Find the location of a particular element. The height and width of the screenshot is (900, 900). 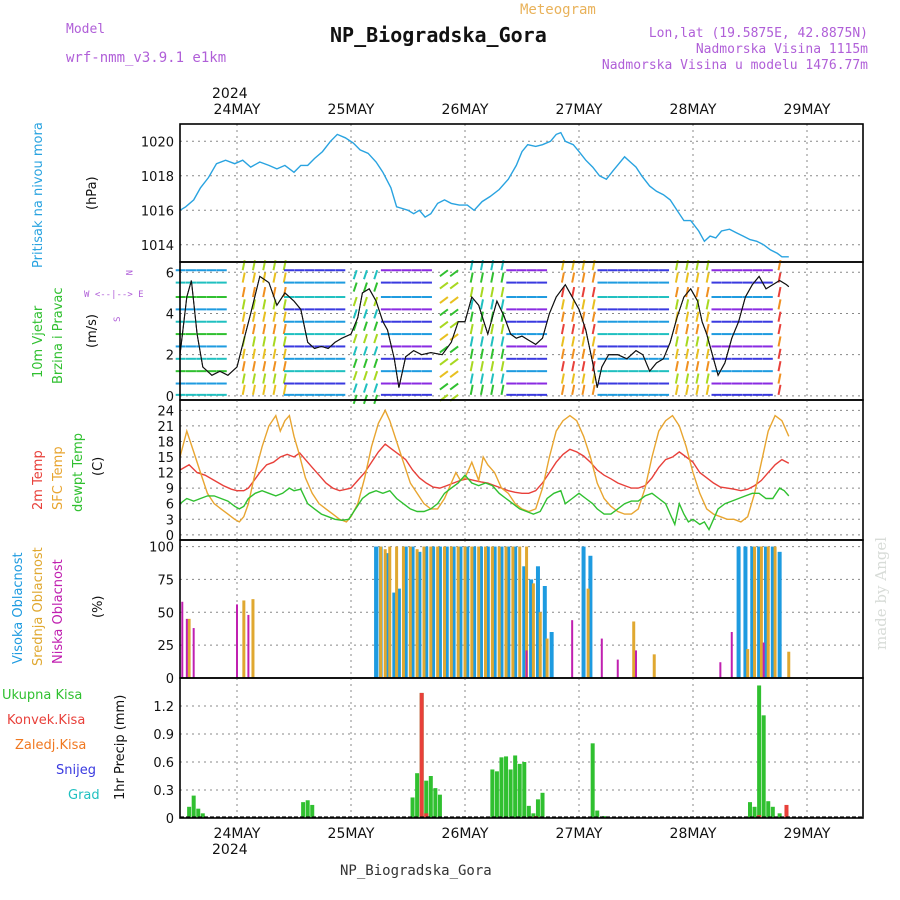

x-tick-label-top: 27MAY is located at coordinates (579, 110).